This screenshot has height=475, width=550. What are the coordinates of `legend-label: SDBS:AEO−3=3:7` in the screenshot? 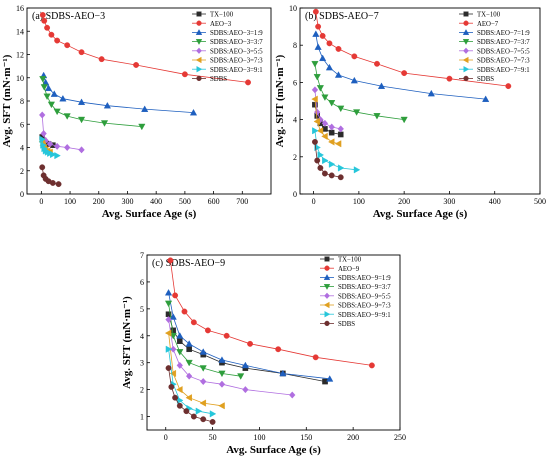 It's located at (236, 42).